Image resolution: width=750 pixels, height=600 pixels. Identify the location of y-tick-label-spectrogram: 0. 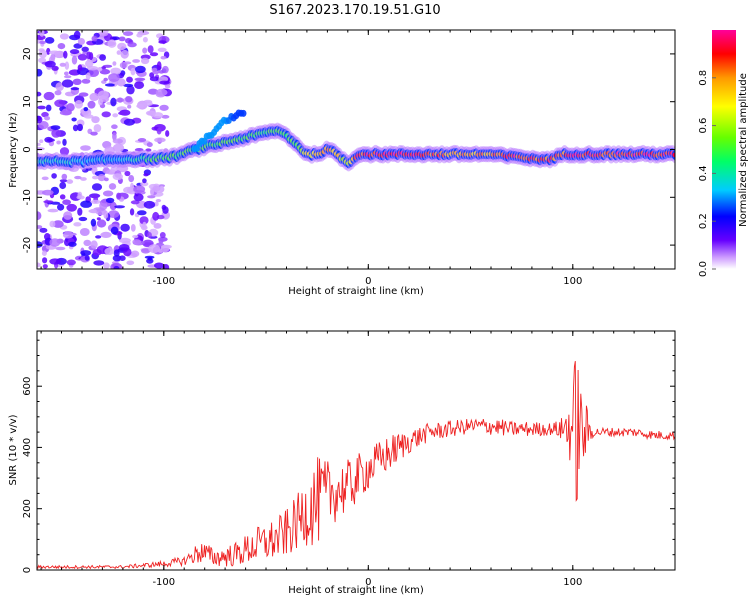
(27, 149).